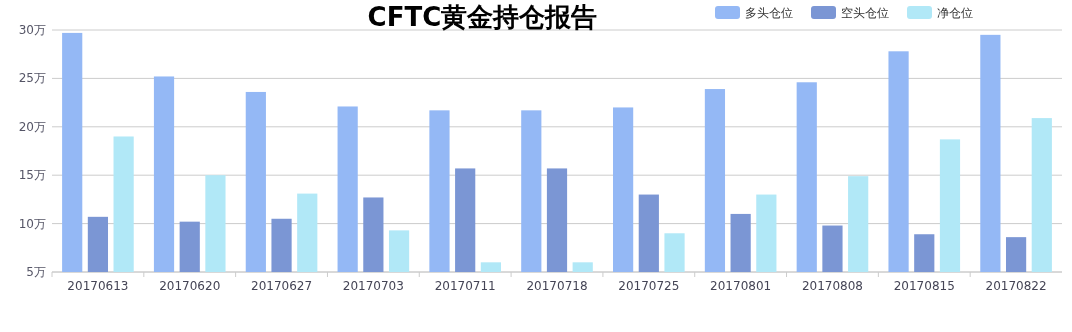 This screenshot has height=332, width=1072. I want to click on chart-title: CFTC黄金持仓报告, so click(482, 17).